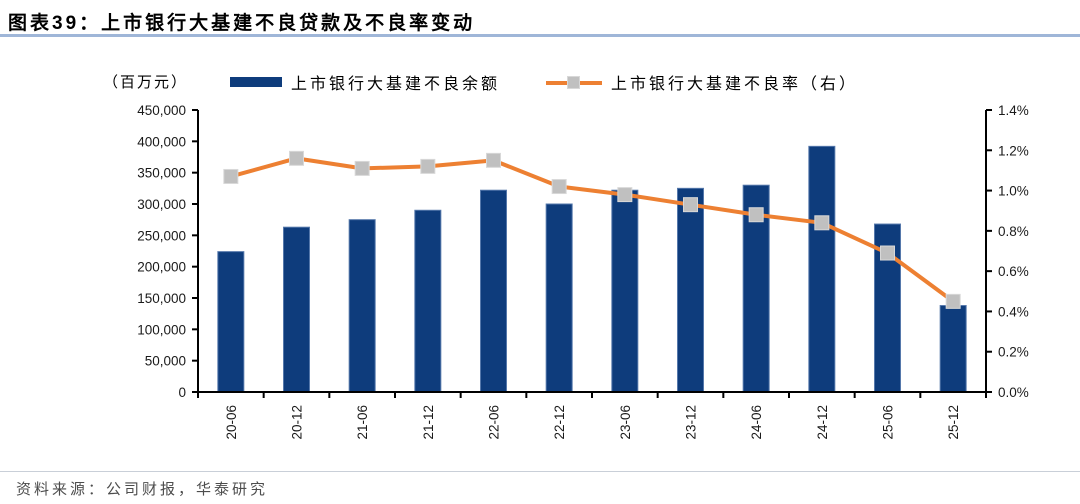  Describe the element at coordinates (1013, 392) in the screenshot. I see `right-axis-tick-label: 0.0%` at that location.